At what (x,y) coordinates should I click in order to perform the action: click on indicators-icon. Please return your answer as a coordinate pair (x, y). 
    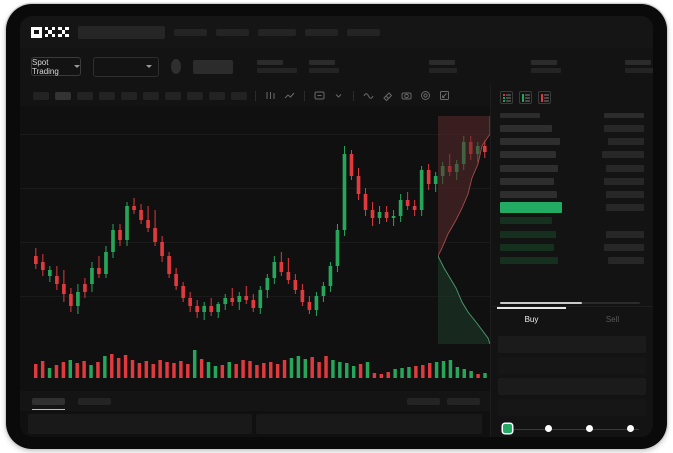
    Looking at the image, I should click on (319, 95).